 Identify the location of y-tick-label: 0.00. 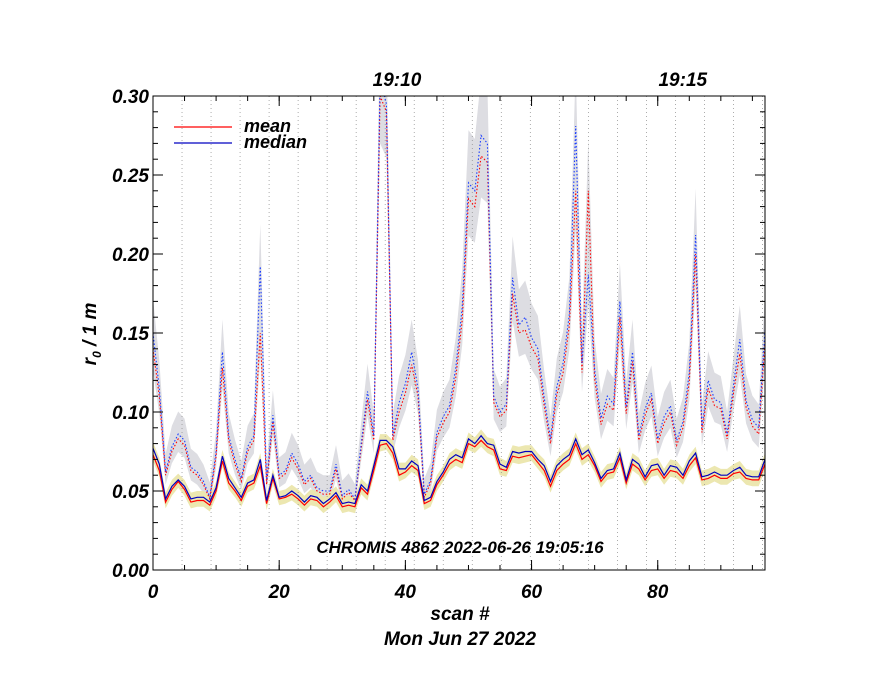
(130, 571).